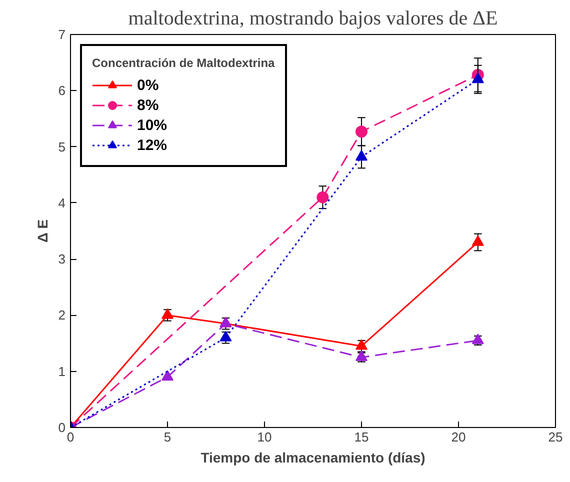 The width and height of the screenshot is (570, 482). I want to click on y-tick-label: 2, so click(62, 315).